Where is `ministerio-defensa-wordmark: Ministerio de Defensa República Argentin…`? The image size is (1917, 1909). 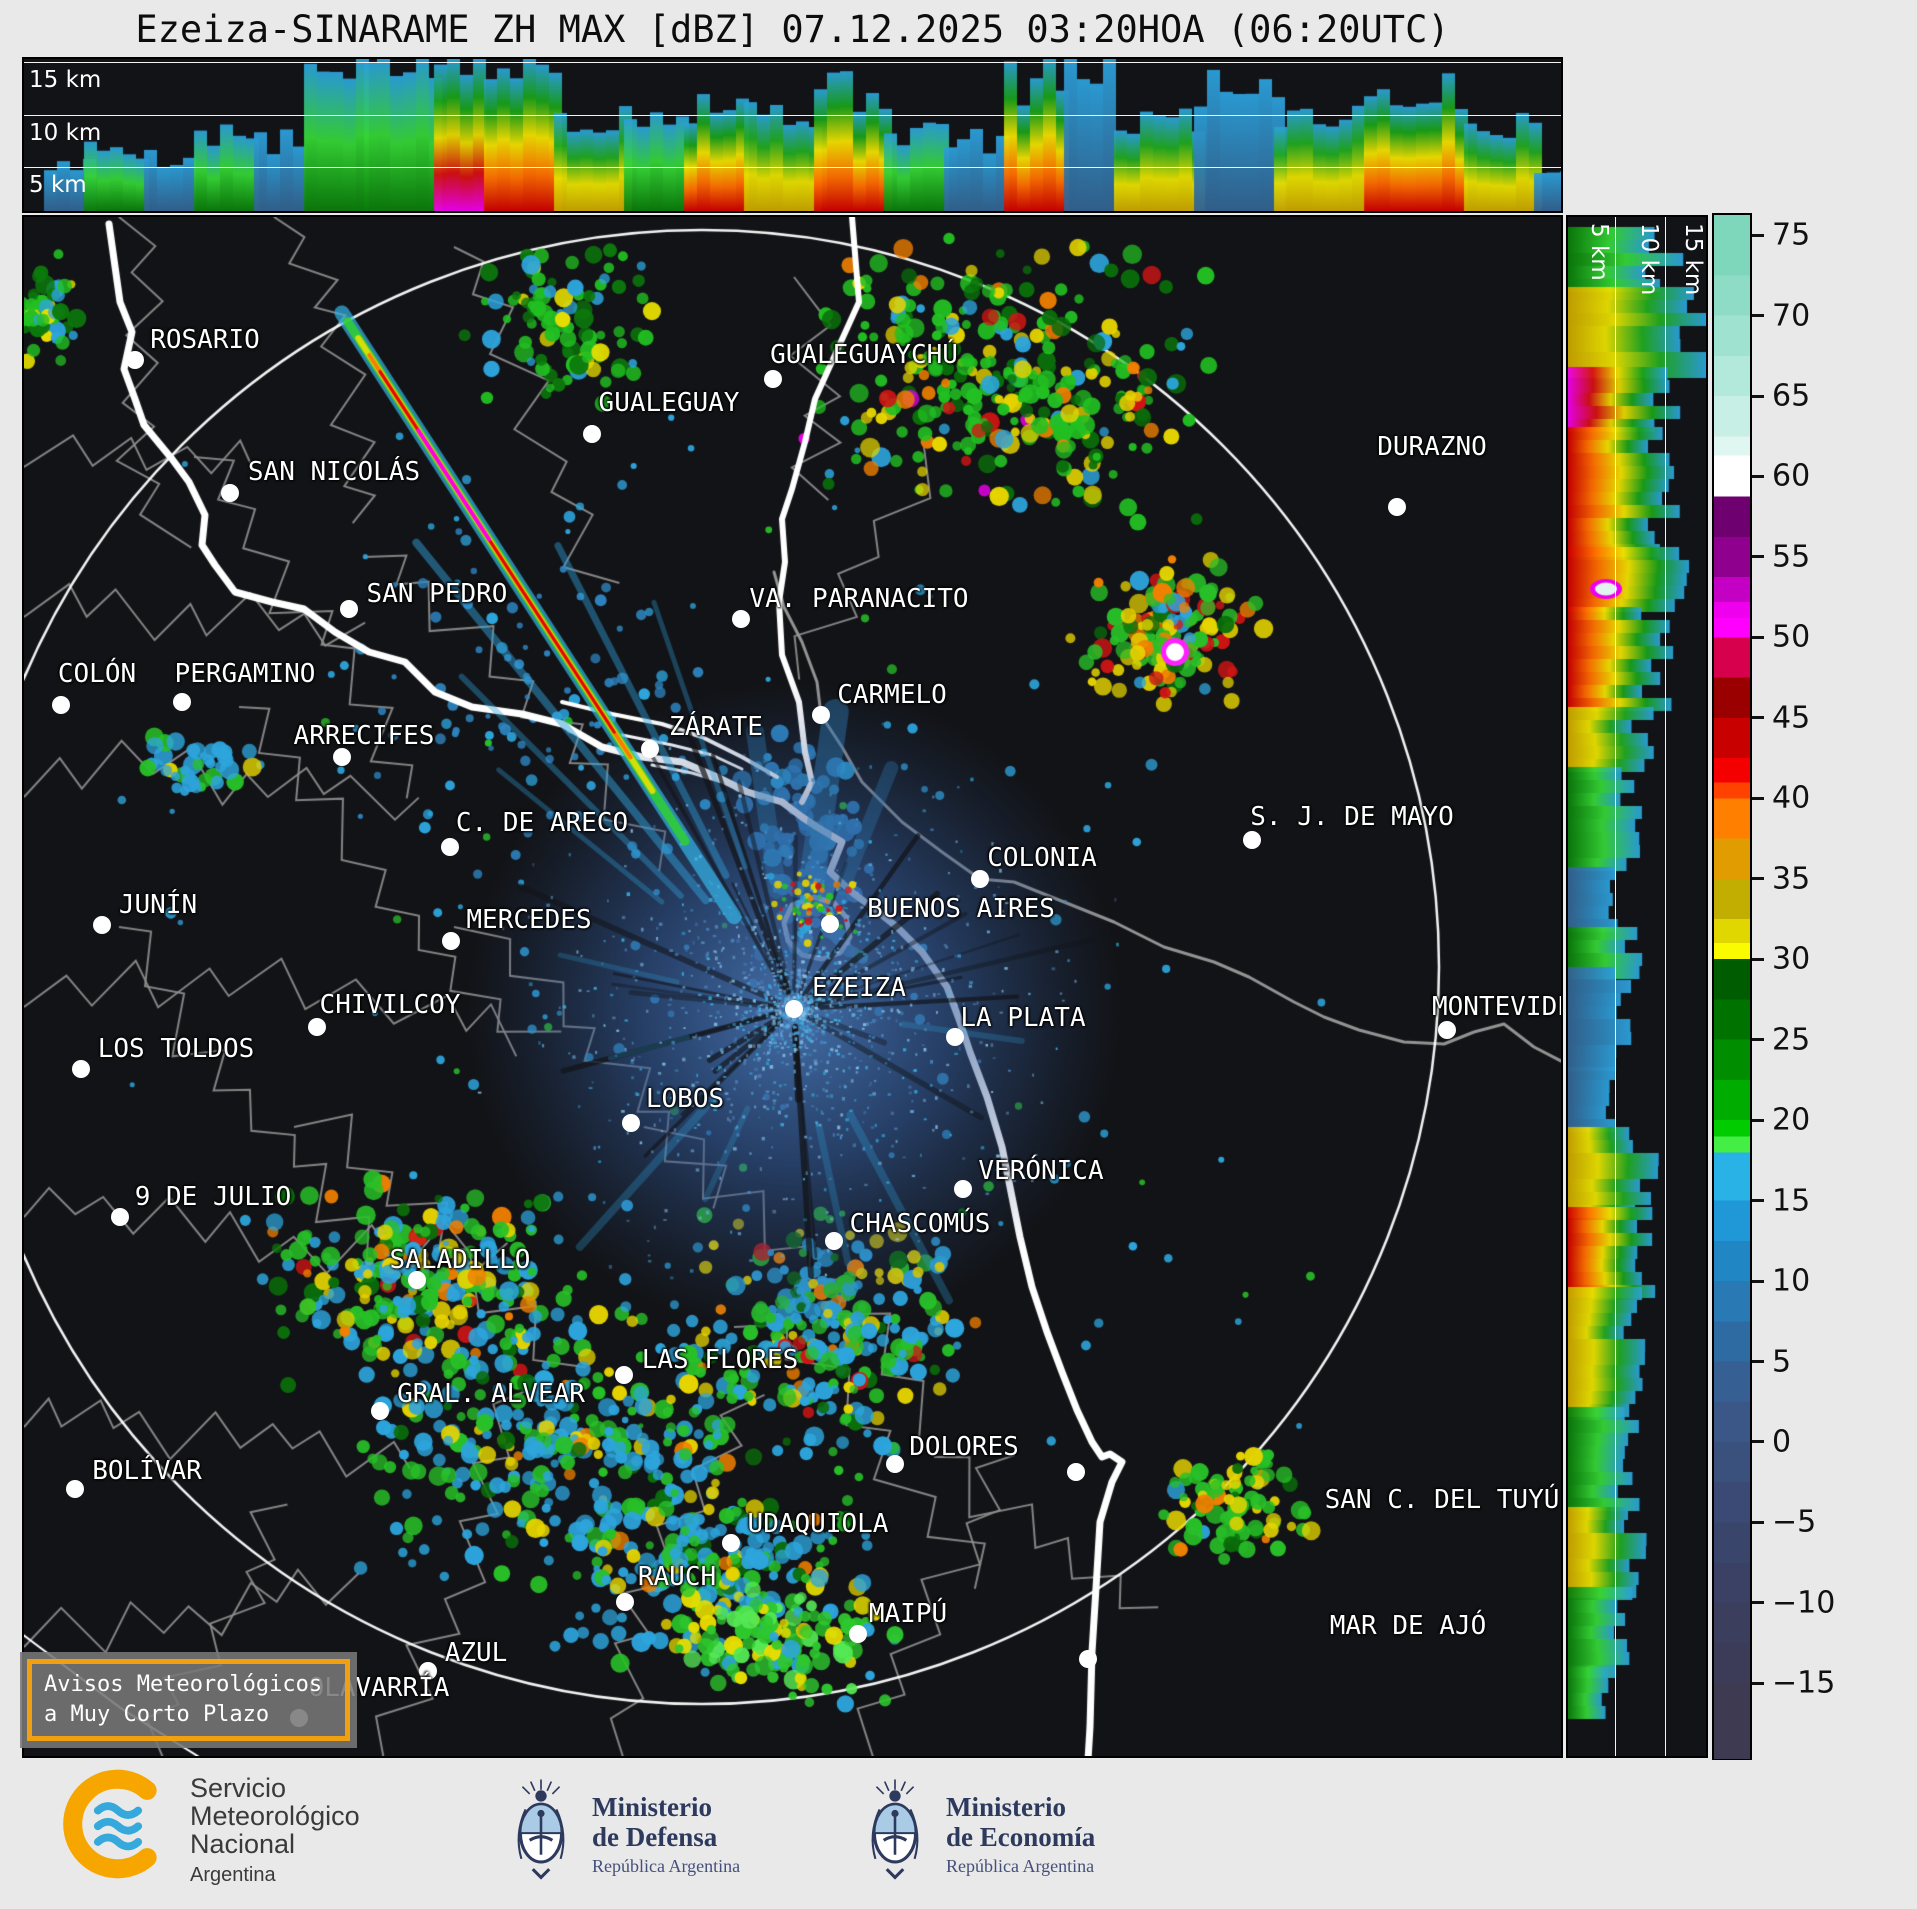
ministerio-defensa-wordmark: Ministerio de Defensa República Argentin… is located at coordinates (666, 1834).